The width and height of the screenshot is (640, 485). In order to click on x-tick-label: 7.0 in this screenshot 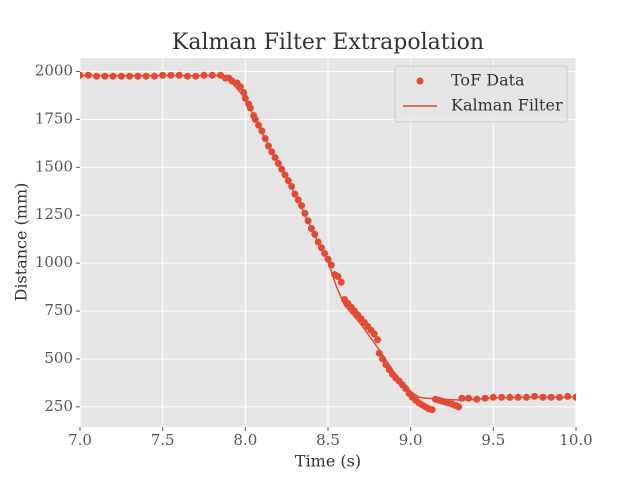, I will do `click(80, 440)`.